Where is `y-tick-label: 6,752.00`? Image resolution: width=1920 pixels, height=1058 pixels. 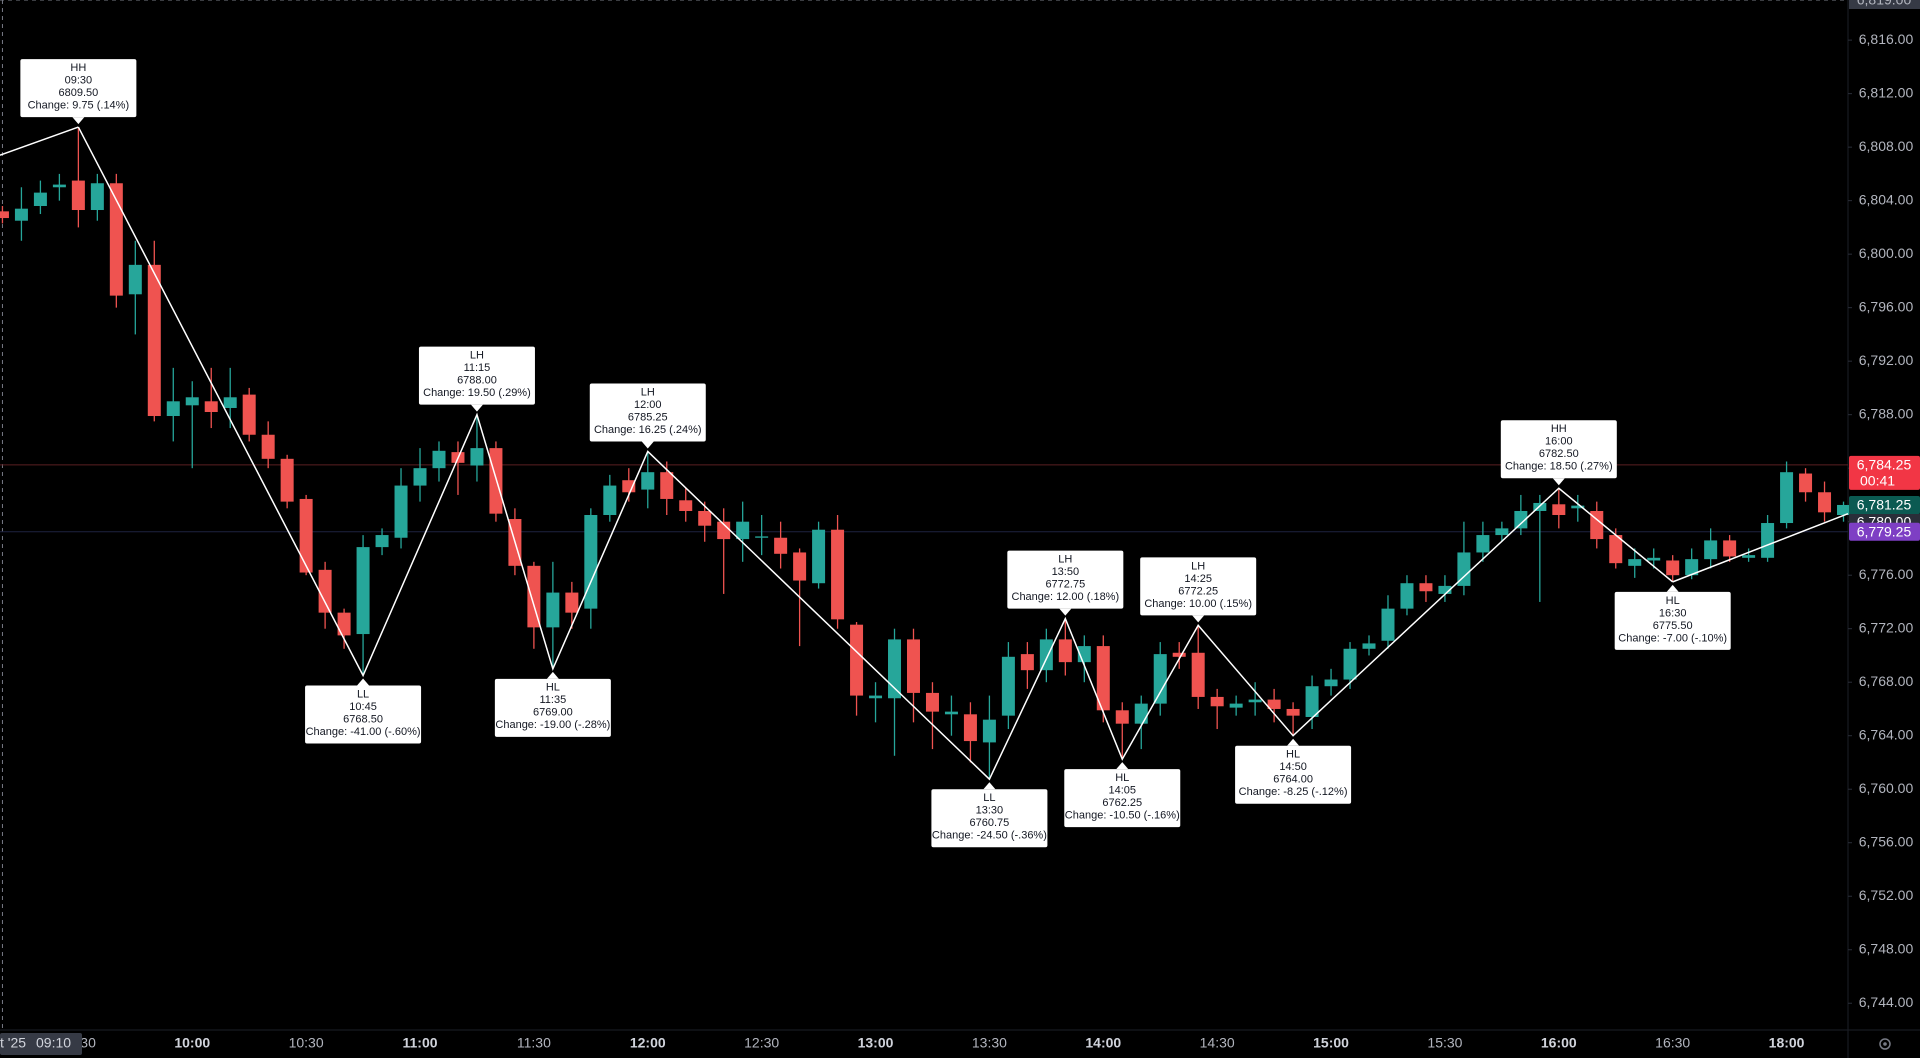 y-tick-label: 6,752.00 is located at coordinates (1886, 895).